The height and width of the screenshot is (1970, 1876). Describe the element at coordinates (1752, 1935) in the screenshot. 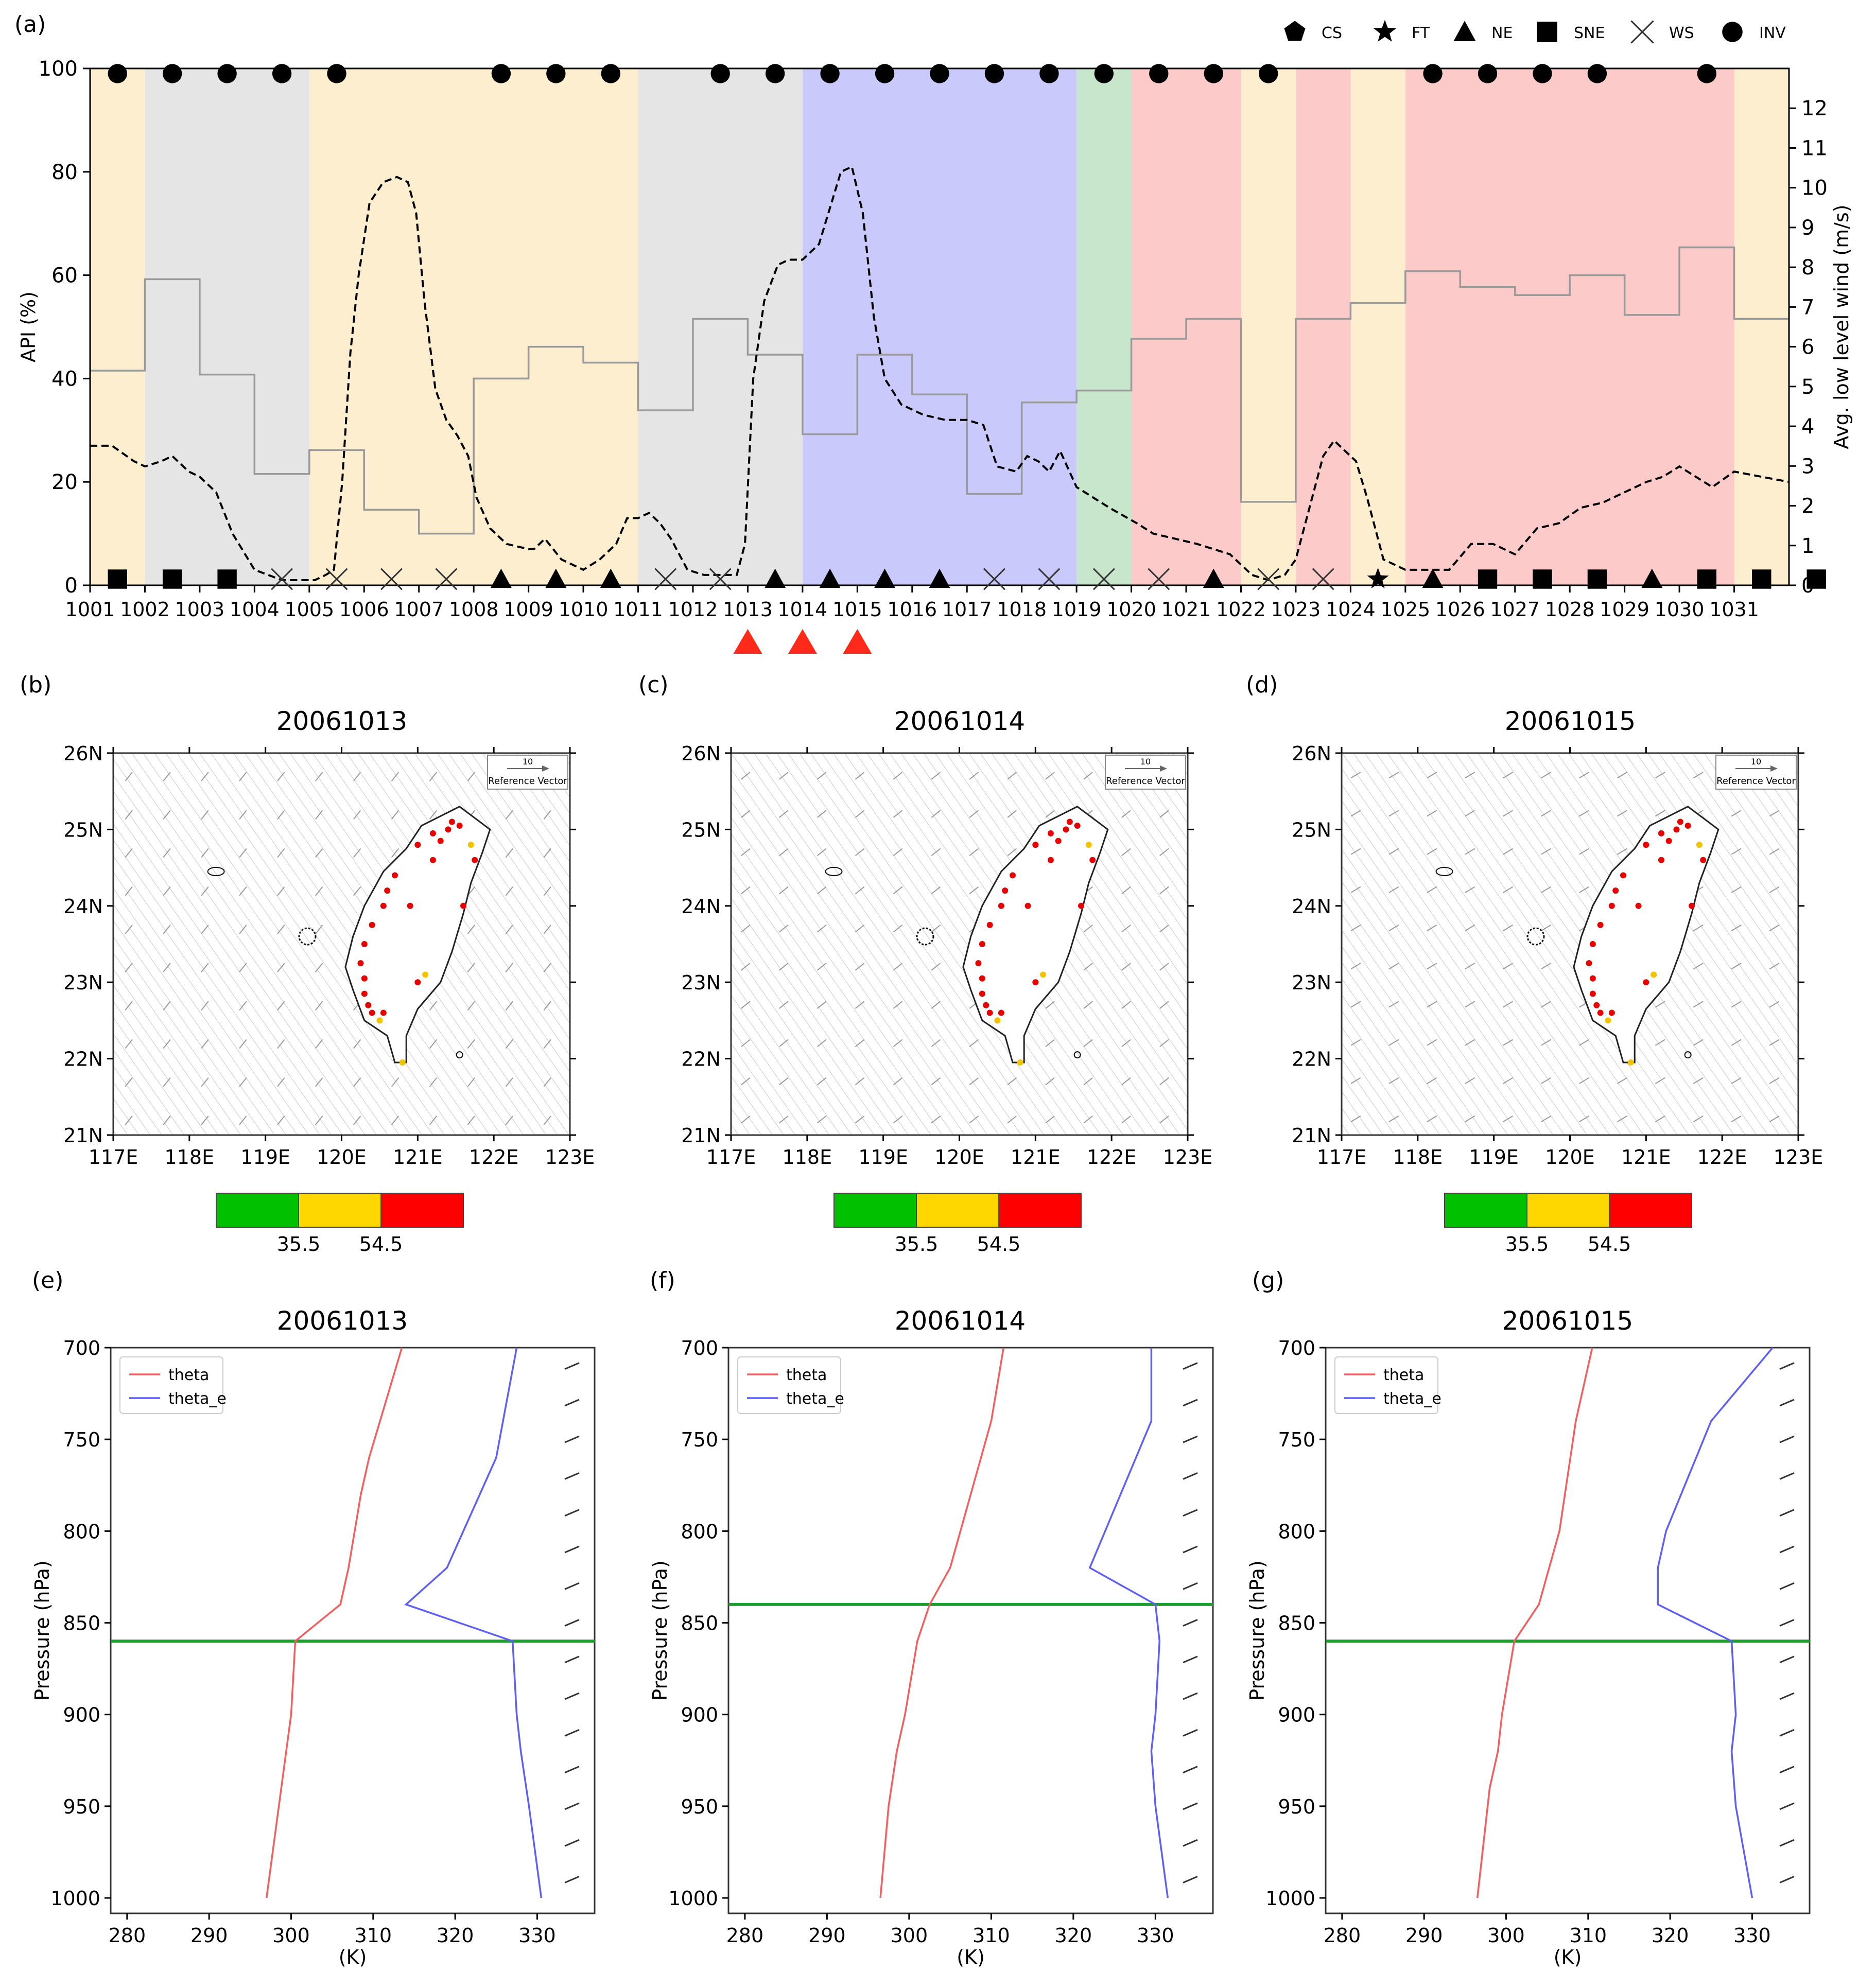

I see `x-tick-label: 330` at that location.